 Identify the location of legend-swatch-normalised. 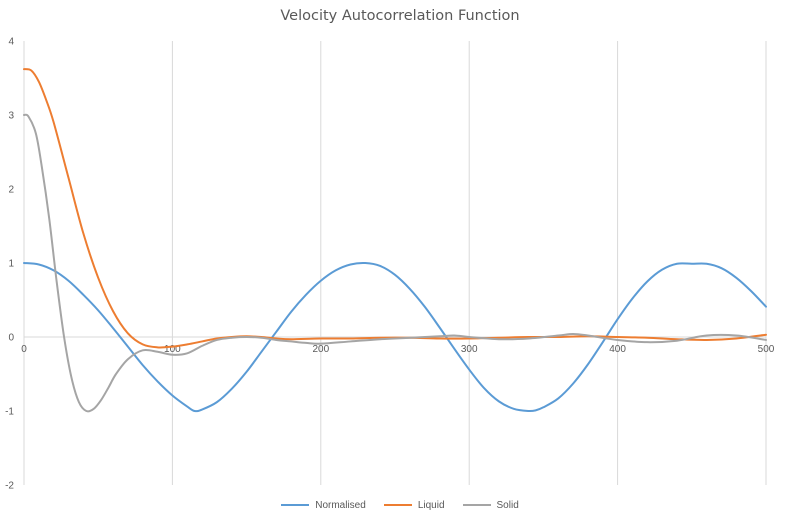
(295, 505).